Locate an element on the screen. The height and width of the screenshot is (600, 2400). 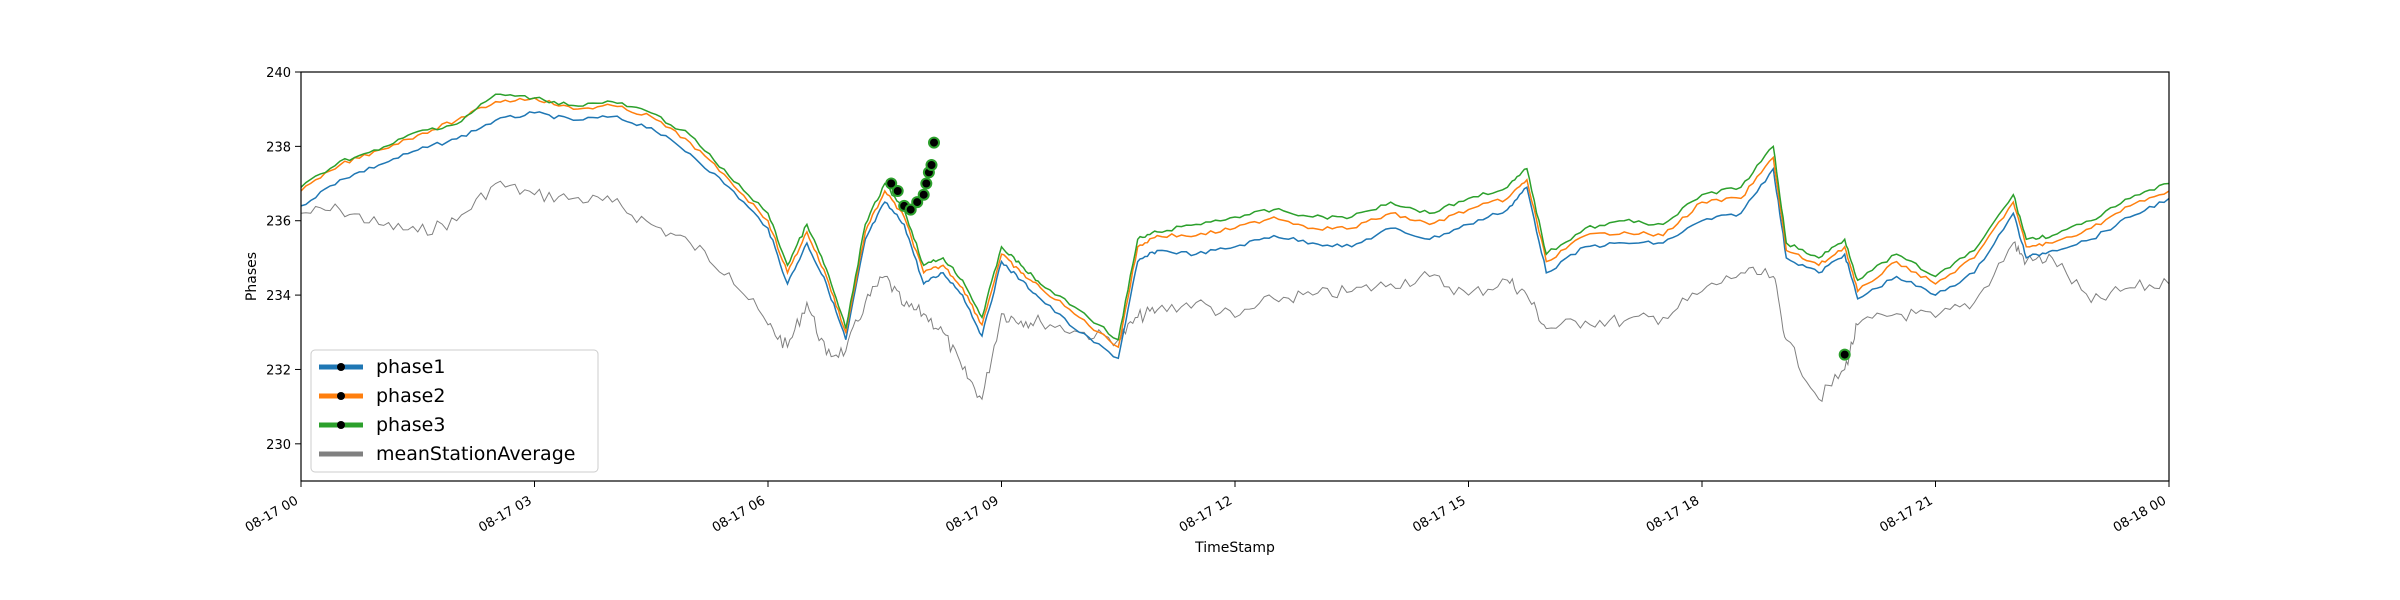
legend-label-phase1: phase1 is located at coordinates (410, 367).